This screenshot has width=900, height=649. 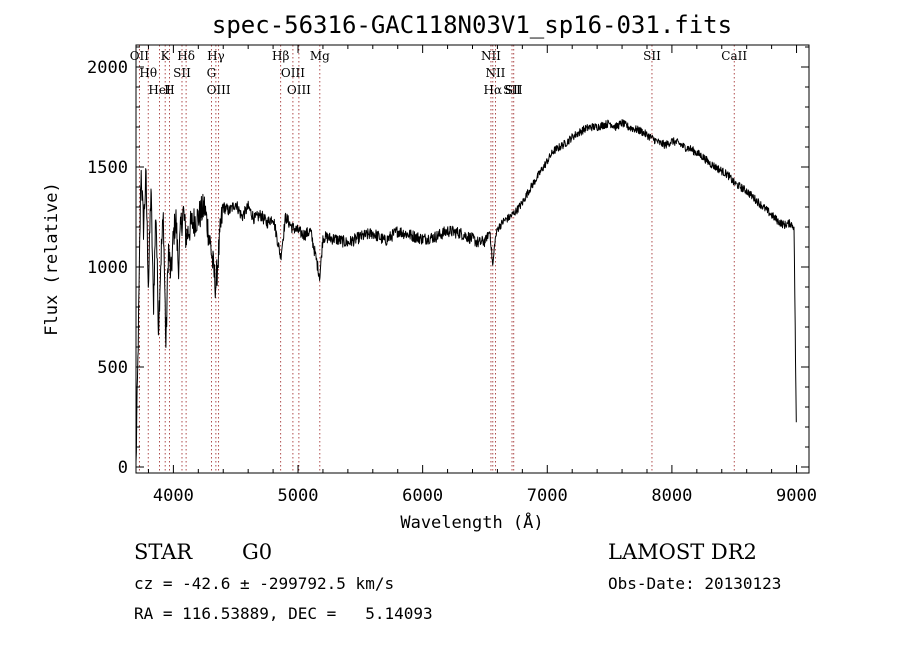 I want to click on x-axis-label: Wavelength (Å), so click(x=471, y=522).